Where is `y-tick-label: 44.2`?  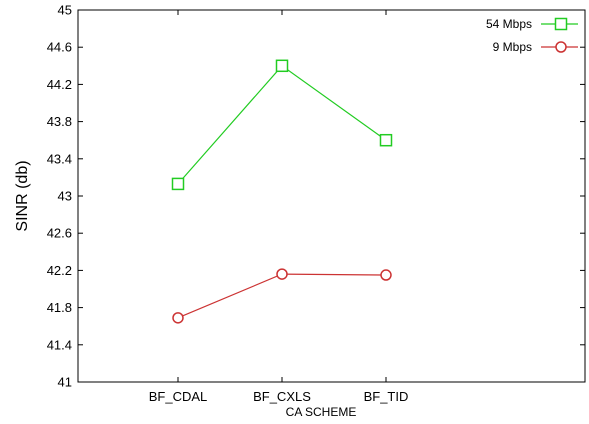 y-tick-label: 44.2 is located at coordinates (59, 84).